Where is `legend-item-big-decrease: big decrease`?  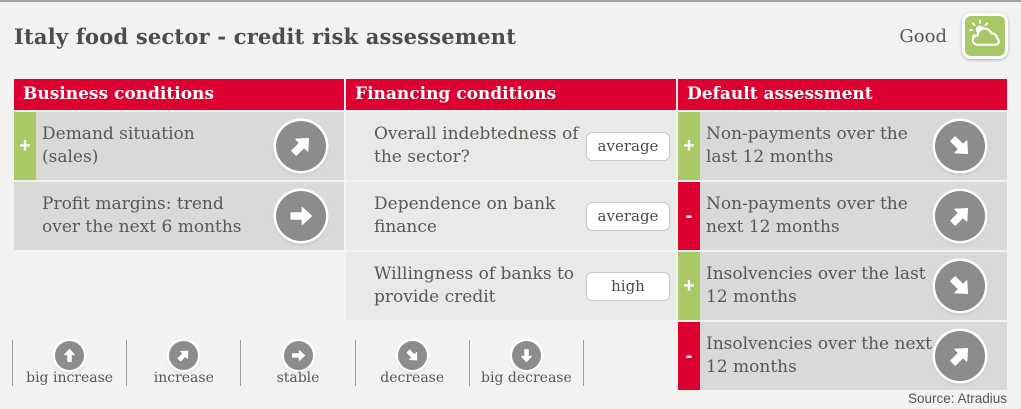 legend-item-big-decrease: big decrease is located at coordinates (526, 363).